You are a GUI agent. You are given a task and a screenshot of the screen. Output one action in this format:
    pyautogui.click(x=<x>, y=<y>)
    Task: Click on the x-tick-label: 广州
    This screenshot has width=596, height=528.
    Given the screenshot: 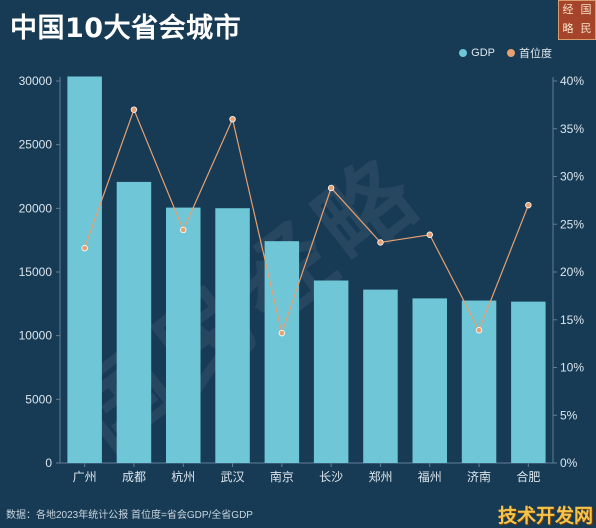 What is the action you would take?
    pyautogui.click(x=85, y=477)
    